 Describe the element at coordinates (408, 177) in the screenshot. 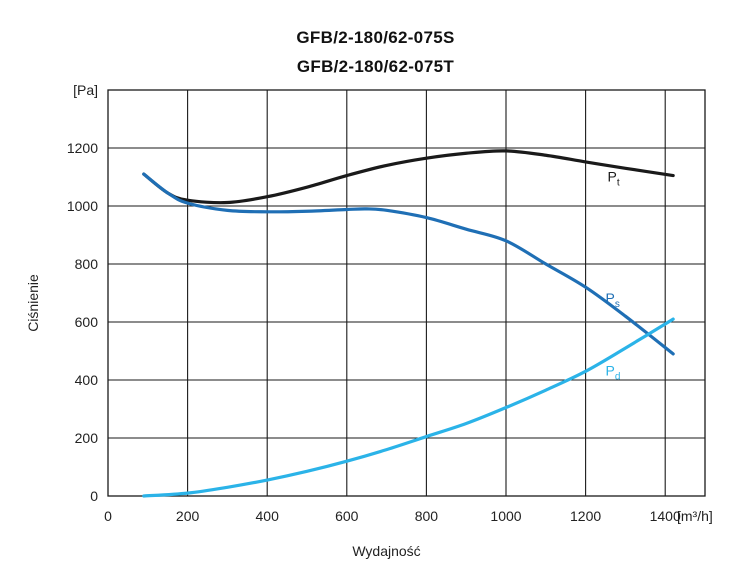

I see `series-line-pt` at that location.